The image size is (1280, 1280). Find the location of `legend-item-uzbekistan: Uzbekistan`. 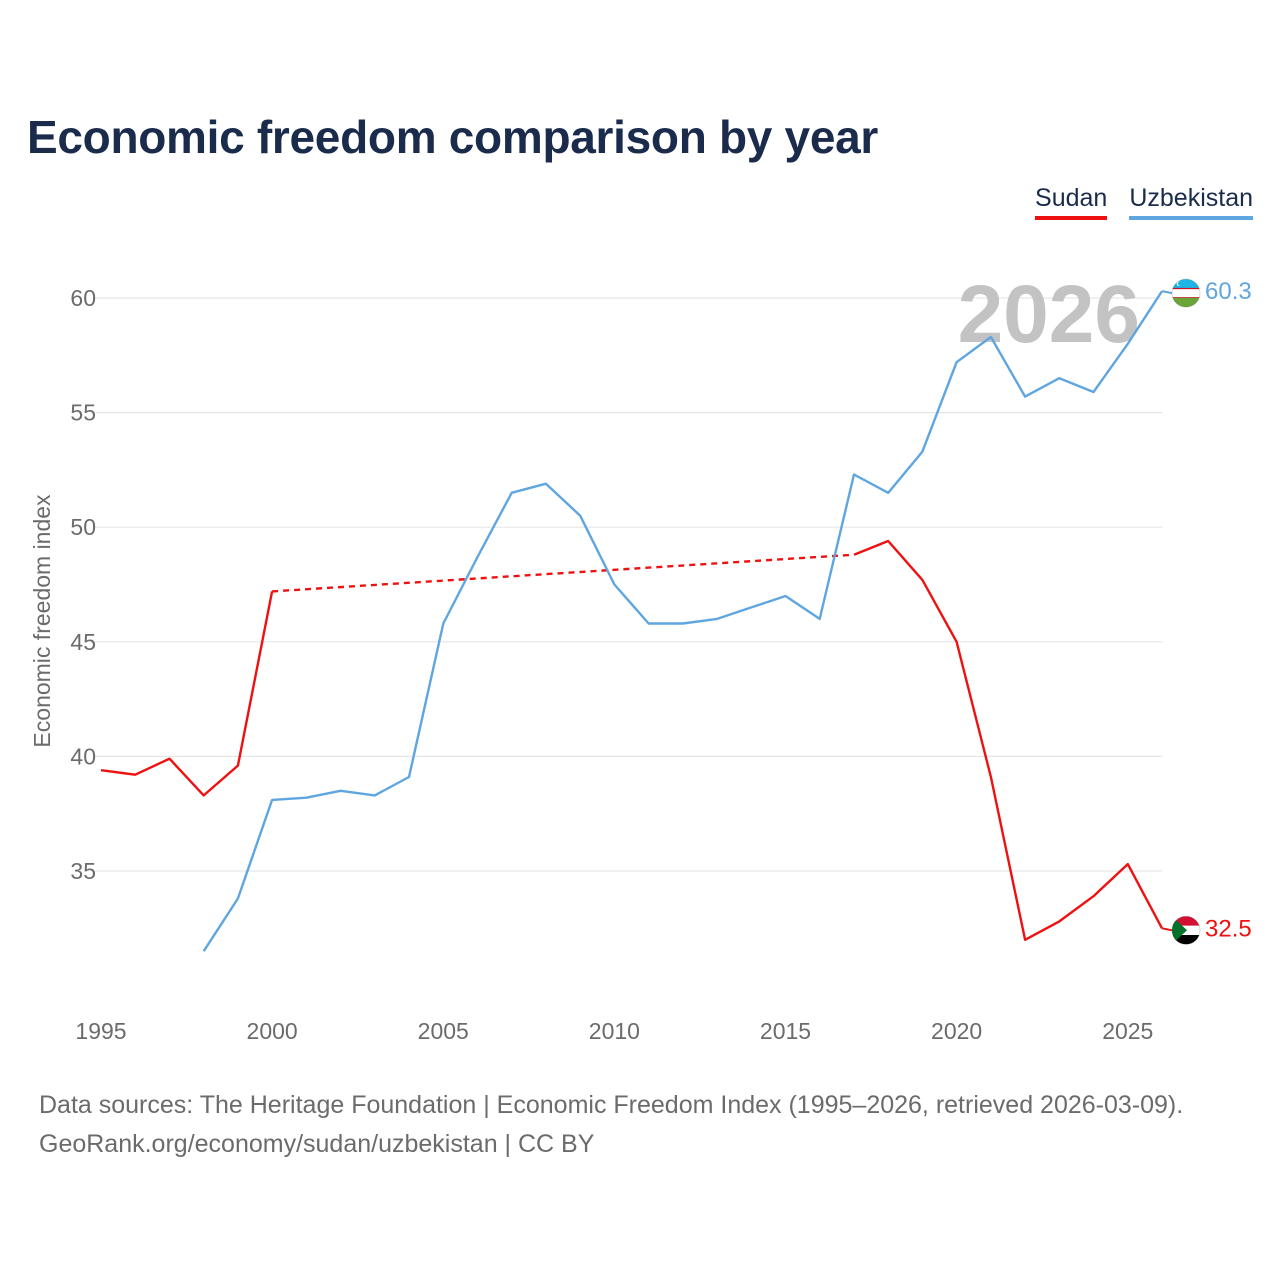

legend-item-uzbekistan: Uzbekistan is located at coordinates (1191, 202).